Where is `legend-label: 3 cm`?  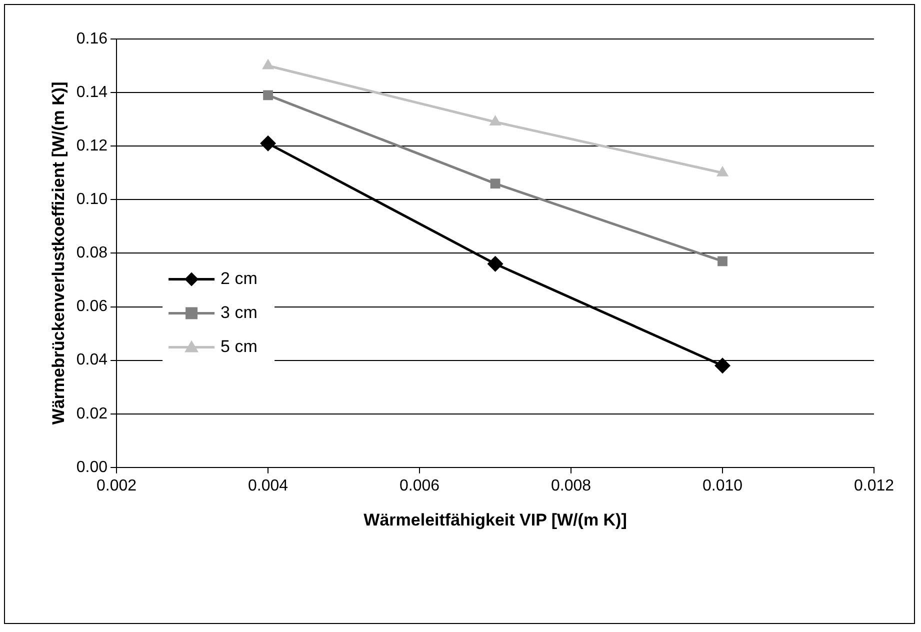
legend-label: 3 cm is located at coordinates (239, 312).